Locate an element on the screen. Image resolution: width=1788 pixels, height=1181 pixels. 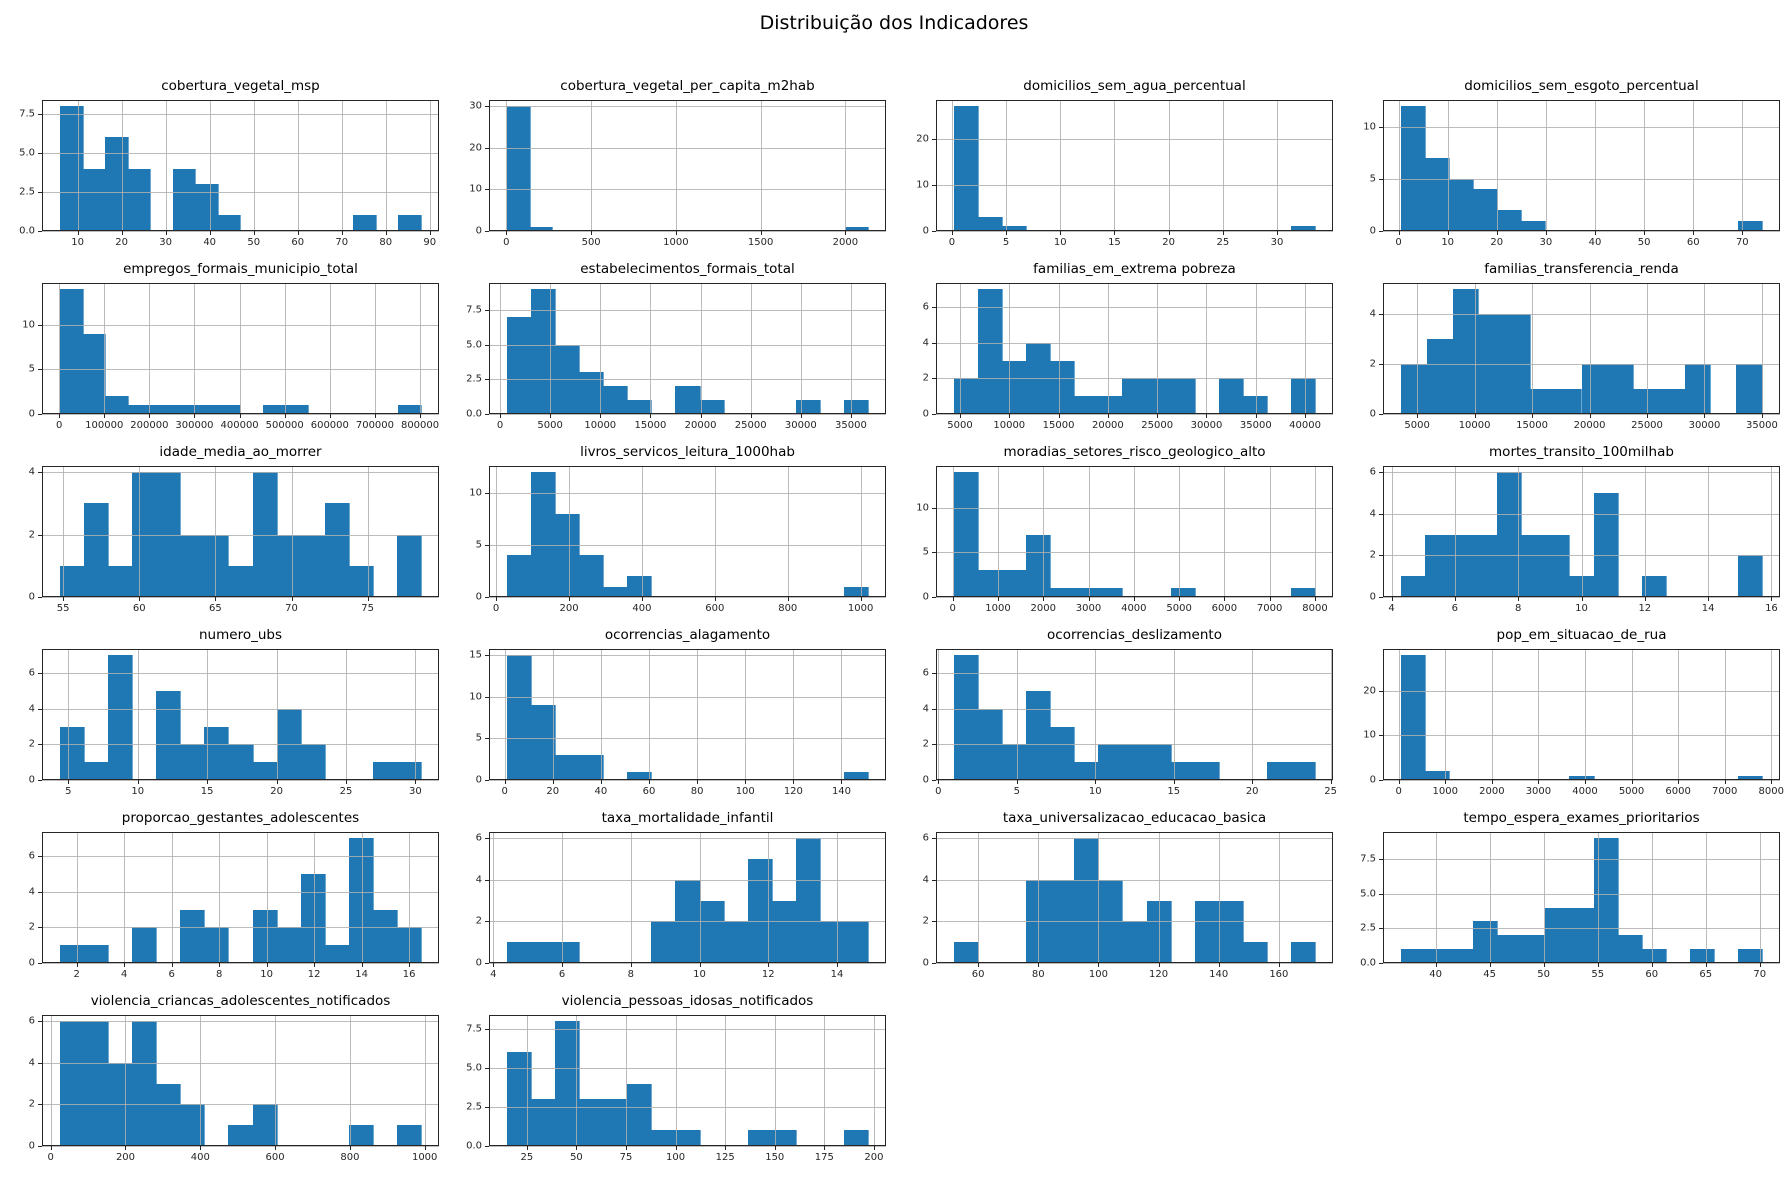
y-tick-label: 15 is located at coordinates (475, 655).